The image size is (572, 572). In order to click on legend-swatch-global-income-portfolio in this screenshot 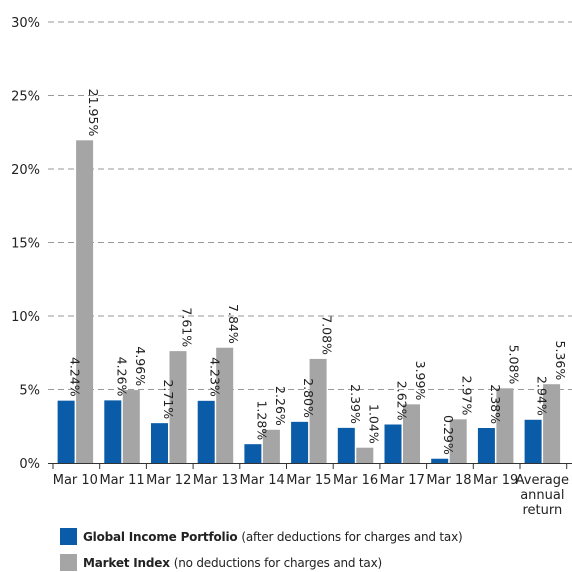, I will do `click(68, 536)`.